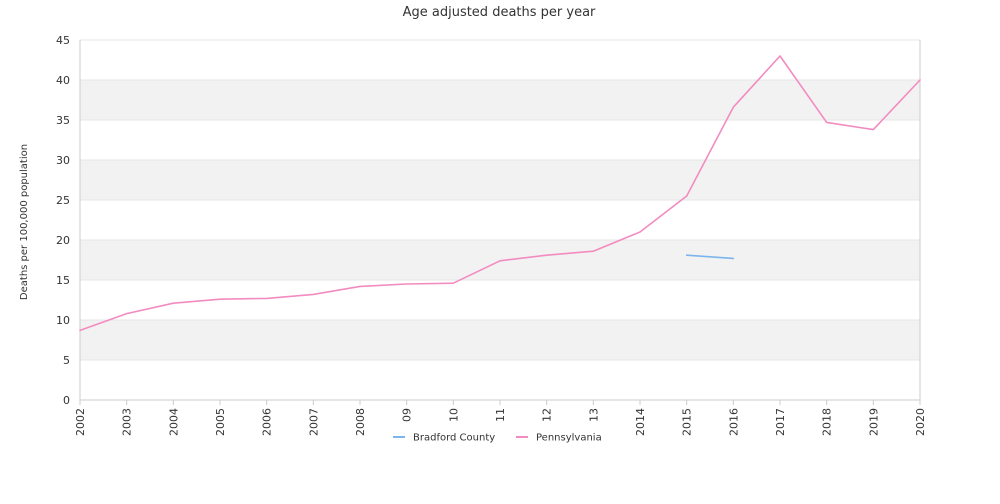 Image resolution: width=1000 pixels, height=504 pixels. What do you see at coordinates (454, 438) in the screenshot?
I see `legend-label: Bradford County` at bounding box center [454, 438].